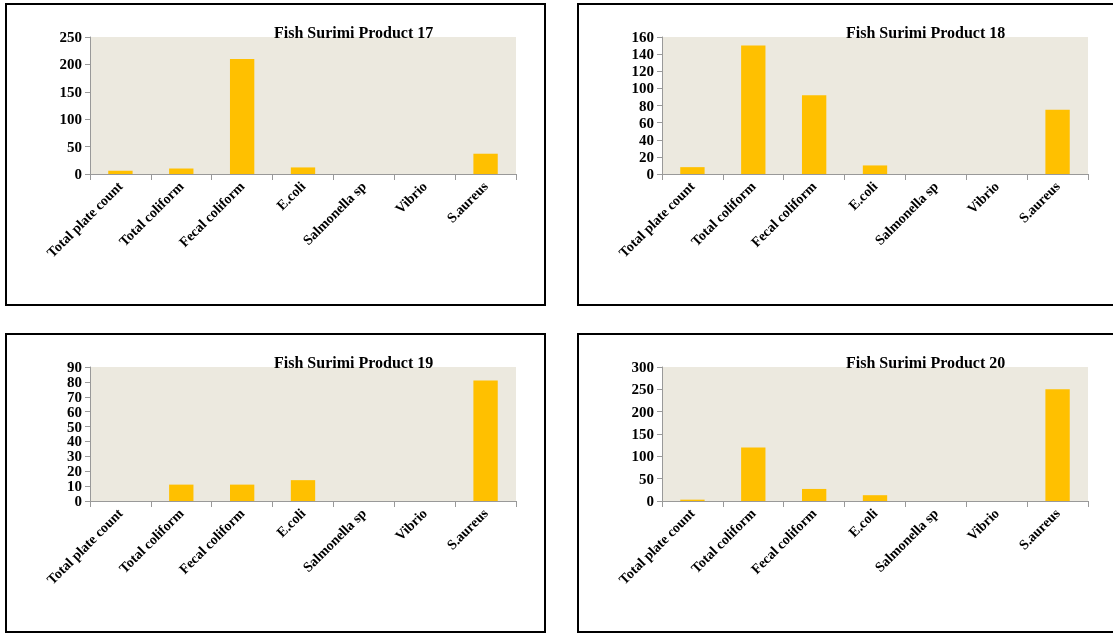 The image size is (1113, 635). Describe the element at coordinates (642, 37) in the screenshot. I see `y-tick-label: 160` at that location.